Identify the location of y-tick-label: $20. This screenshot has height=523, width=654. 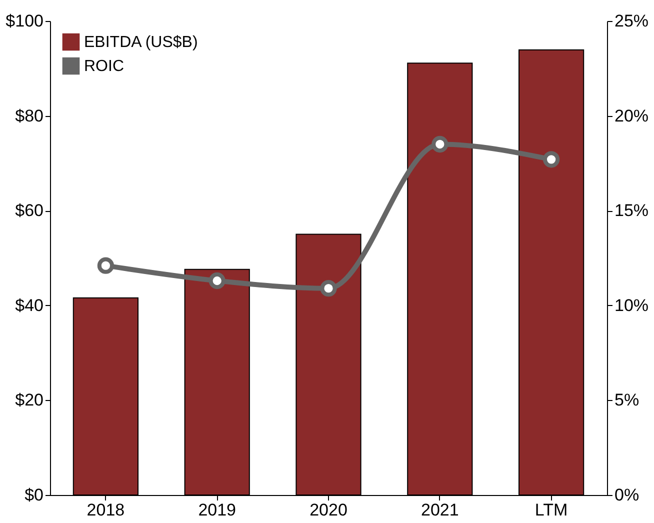
(29, 400).